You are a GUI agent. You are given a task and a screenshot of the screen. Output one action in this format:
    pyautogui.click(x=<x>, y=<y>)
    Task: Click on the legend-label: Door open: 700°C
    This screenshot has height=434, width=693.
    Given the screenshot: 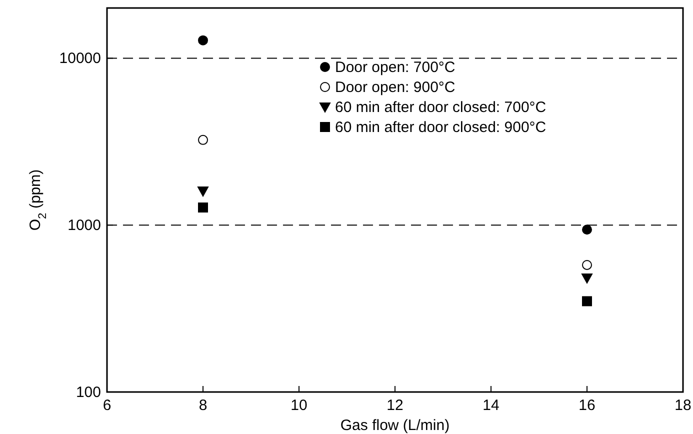 What is the action you would take?
    pyautogui.click(x=395, y=67)
    